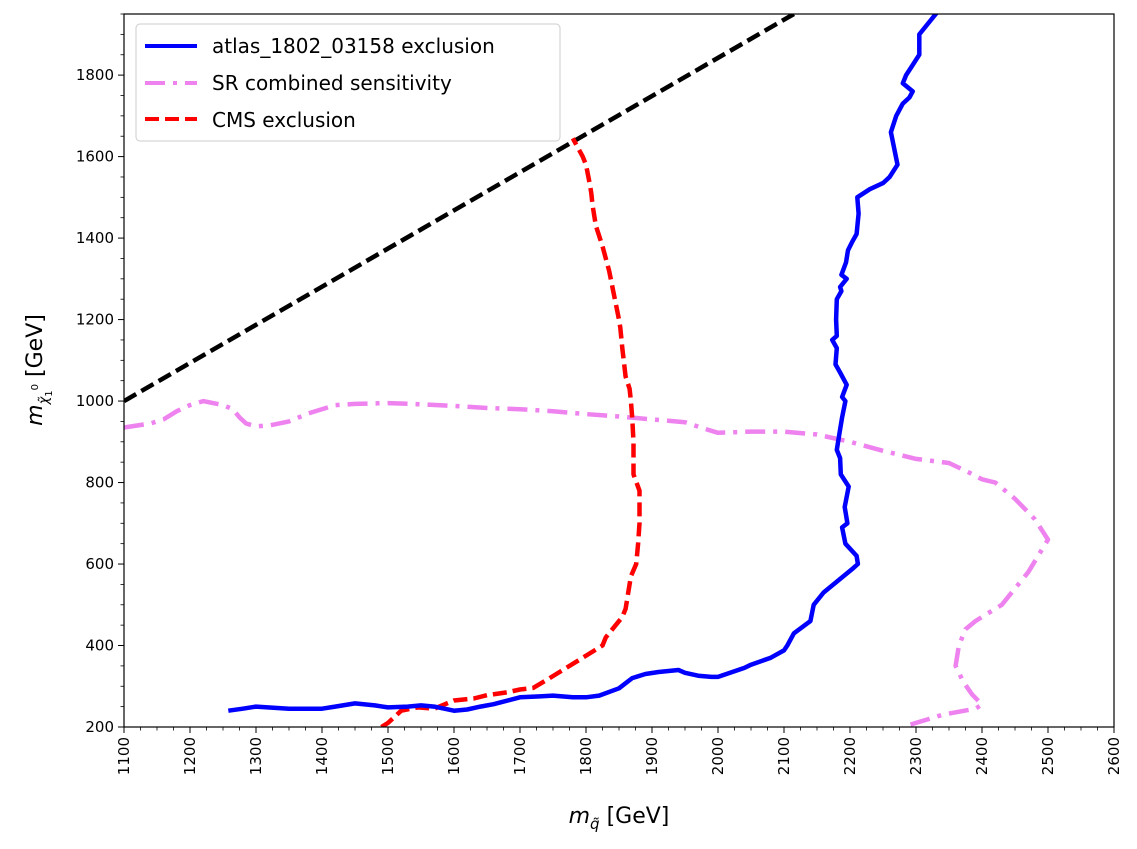 The width and height of the screenshot is (1137, 849). I want to click on y-tick-label: 800, so click(99, 483).